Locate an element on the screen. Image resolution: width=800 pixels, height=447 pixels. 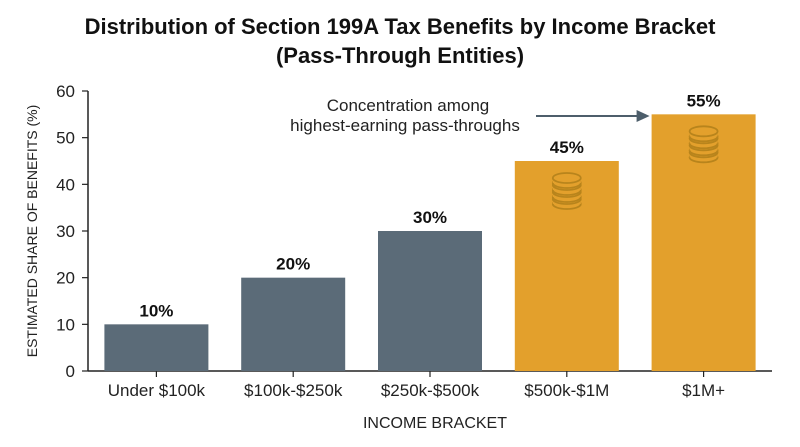
data-label: 55% is located at coordinates (704, 100).